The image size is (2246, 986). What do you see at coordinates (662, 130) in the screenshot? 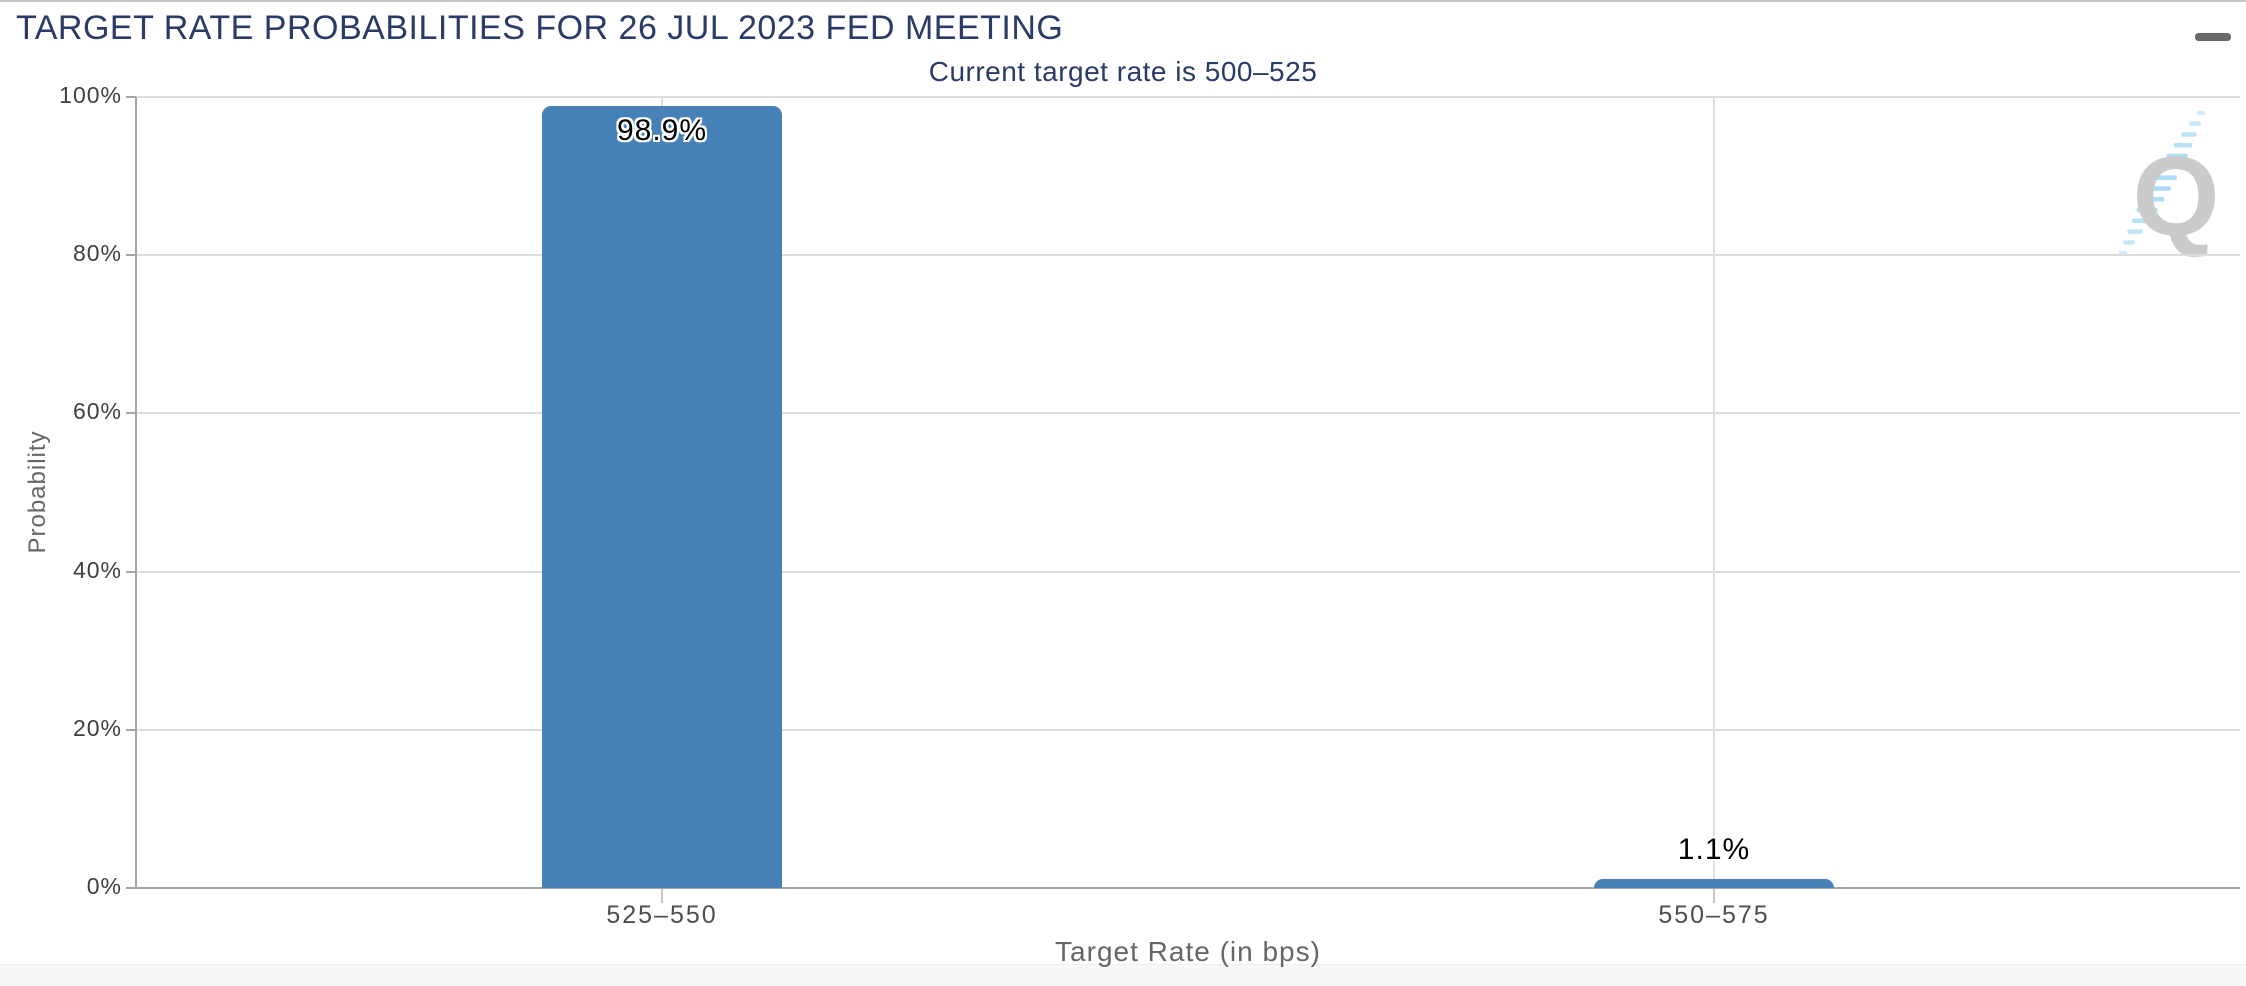
I see `bar-value-label: 98.9%` at bounding box center [662, 130].